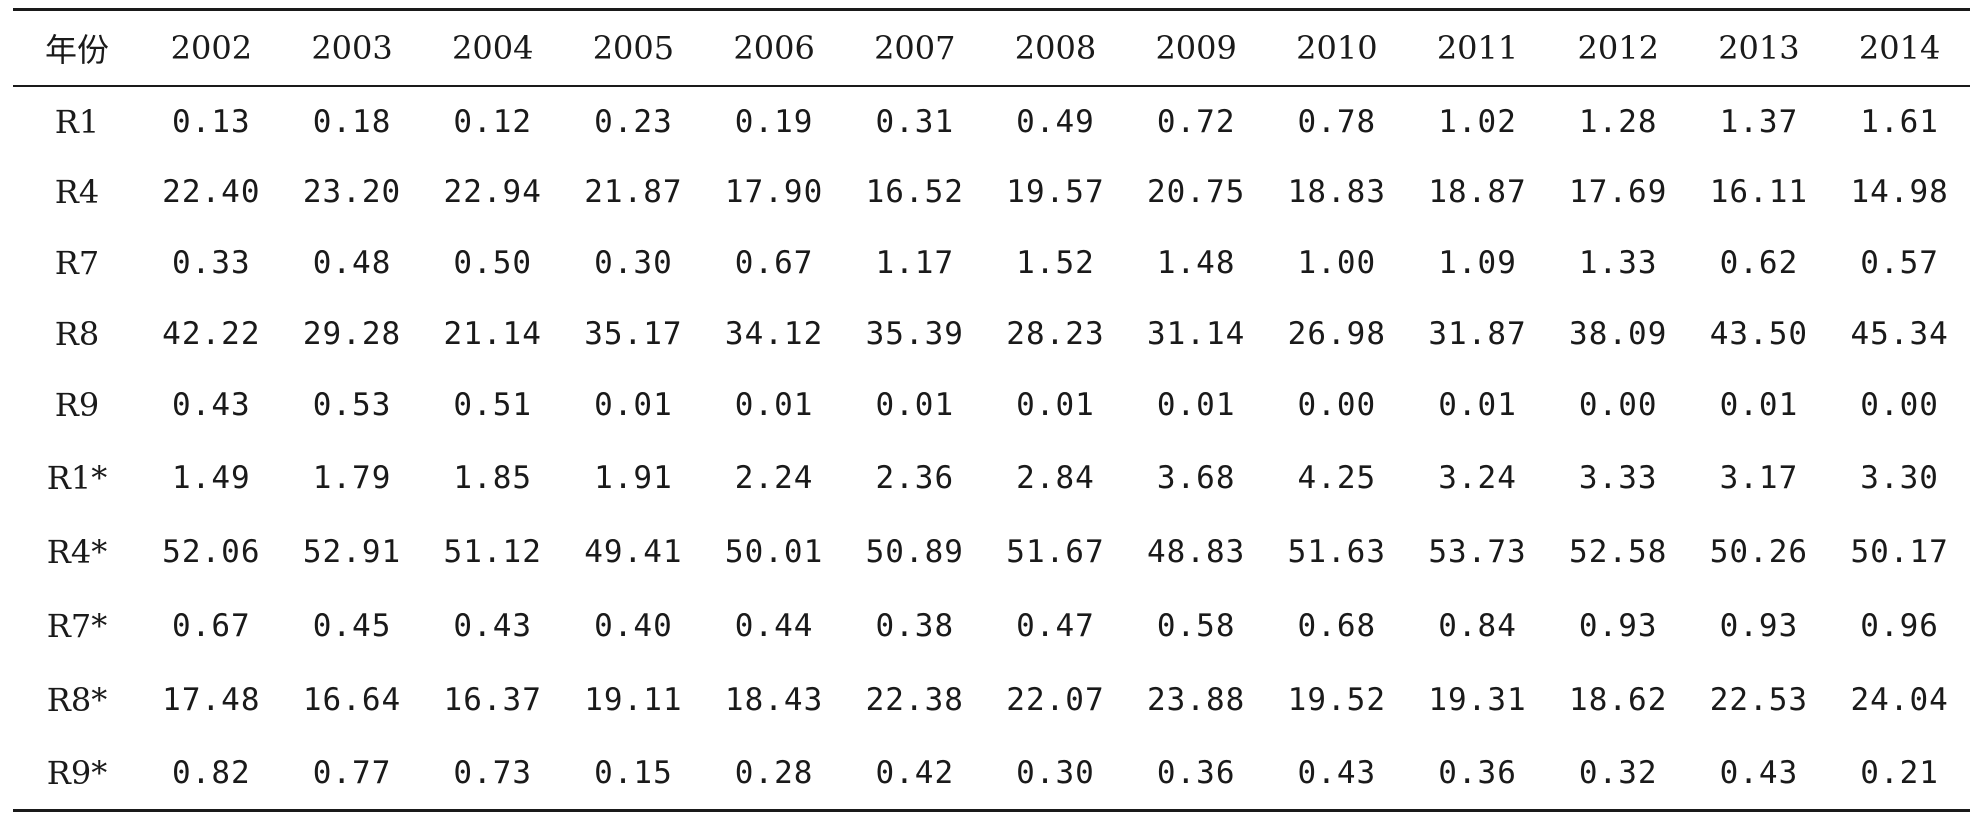  I want to click on table-cell: 16.64, so click(352, 699).